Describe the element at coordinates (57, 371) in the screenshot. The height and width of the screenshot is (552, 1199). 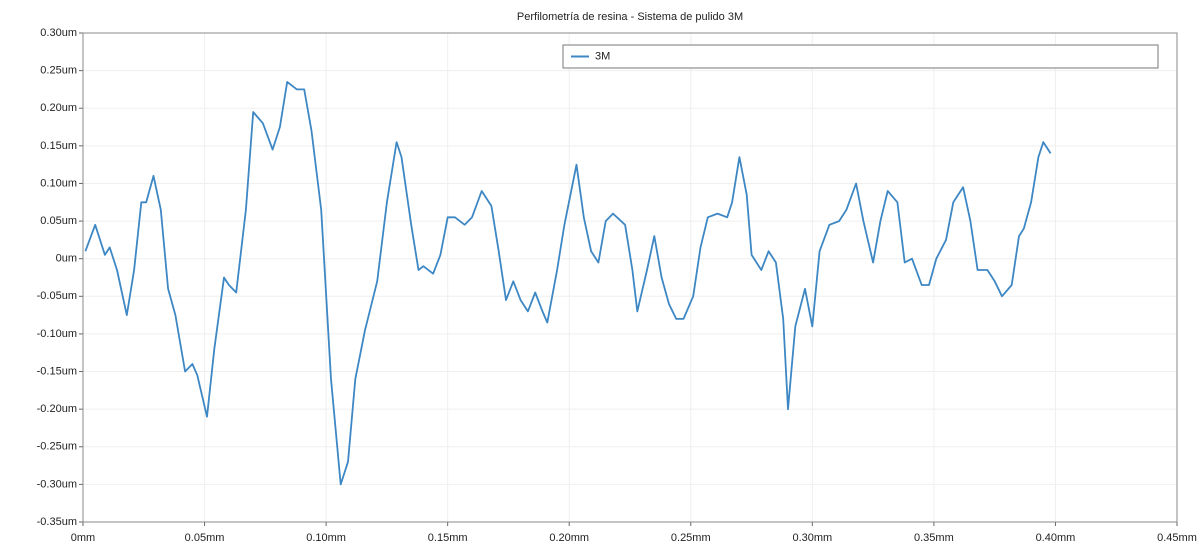
I see `y-tick-label: -0.15um` at that location.